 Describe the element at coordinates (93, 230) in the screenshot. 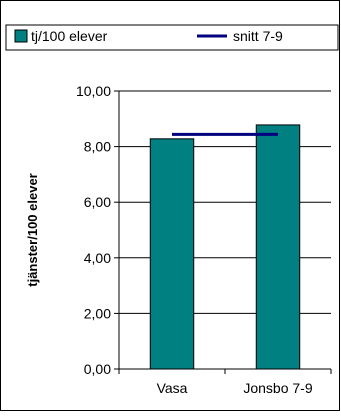

I see `y-tick-labels: 0,00 2,00 4,00 6,00 8,00 10,00` at that location.